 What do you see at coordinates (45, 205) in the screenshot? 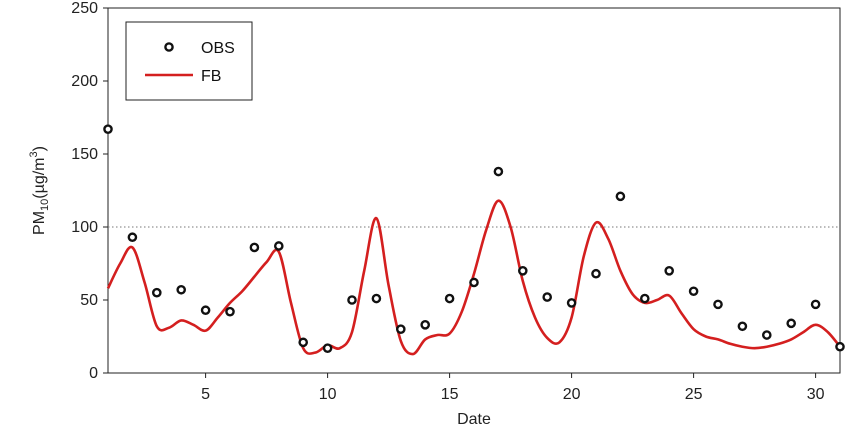
I see `y-axis-label-sub: 10` at bounding box center [45, 205].